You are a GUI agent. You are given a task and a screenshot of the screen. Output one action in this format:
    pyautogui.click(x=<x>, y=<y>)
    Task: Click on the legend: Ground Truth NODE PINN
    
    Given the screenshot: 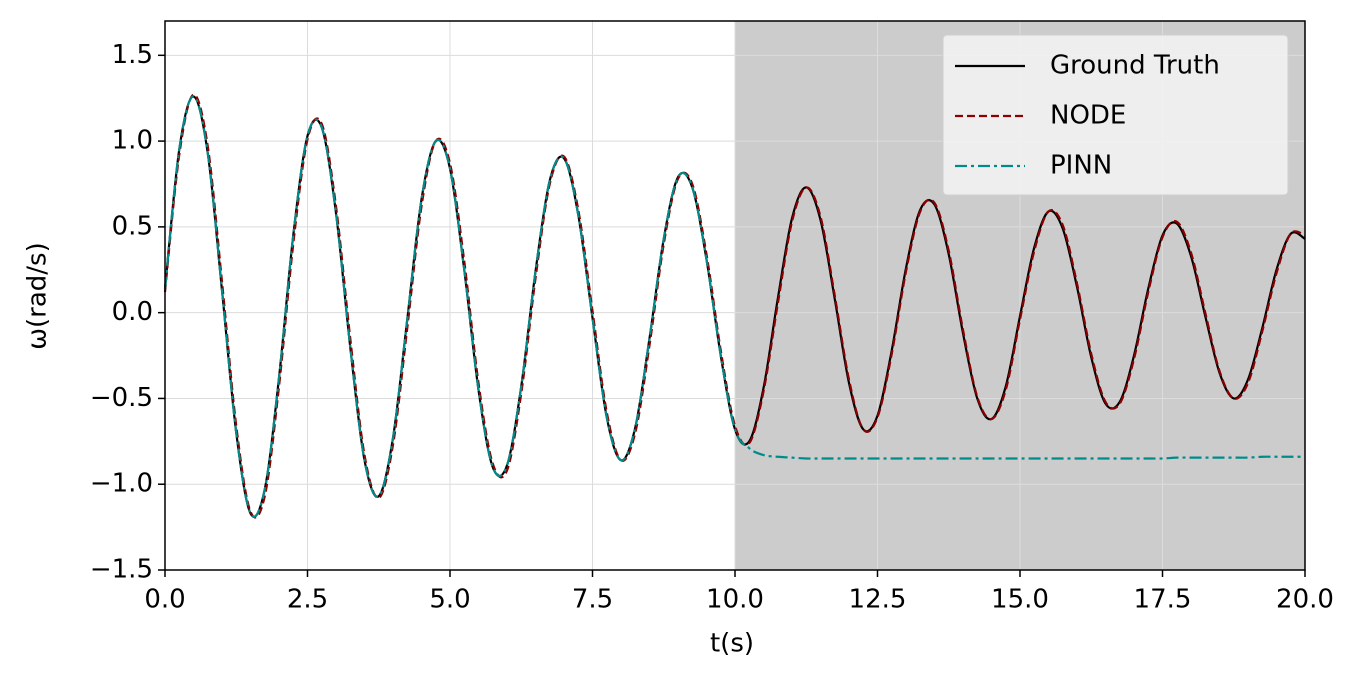 What is the action you would take?
    pyautogui.click(x=1115, y=115)
    